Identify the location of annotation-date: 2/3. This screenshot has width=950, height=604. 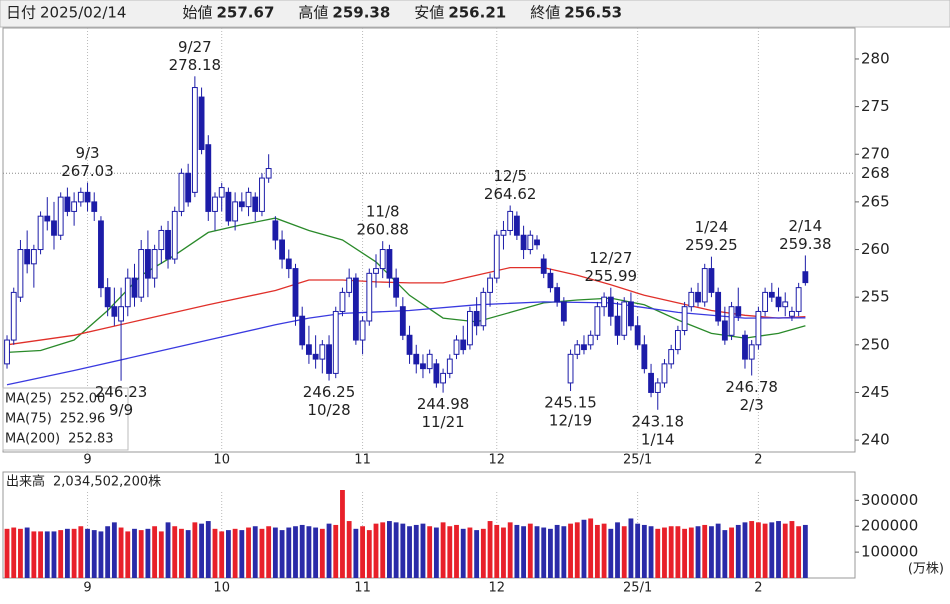
(752, 405).